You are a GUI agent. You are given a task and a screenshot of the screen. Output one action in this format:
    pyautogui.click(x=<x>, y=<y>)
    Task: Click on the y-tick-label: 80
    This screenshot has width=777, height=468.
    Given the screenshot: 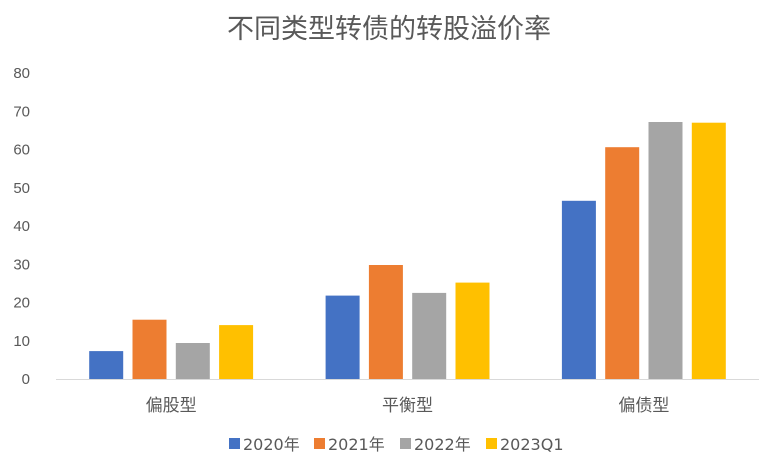 What is the action you would take?
    pyautogui.click(x=21, y=73)
    